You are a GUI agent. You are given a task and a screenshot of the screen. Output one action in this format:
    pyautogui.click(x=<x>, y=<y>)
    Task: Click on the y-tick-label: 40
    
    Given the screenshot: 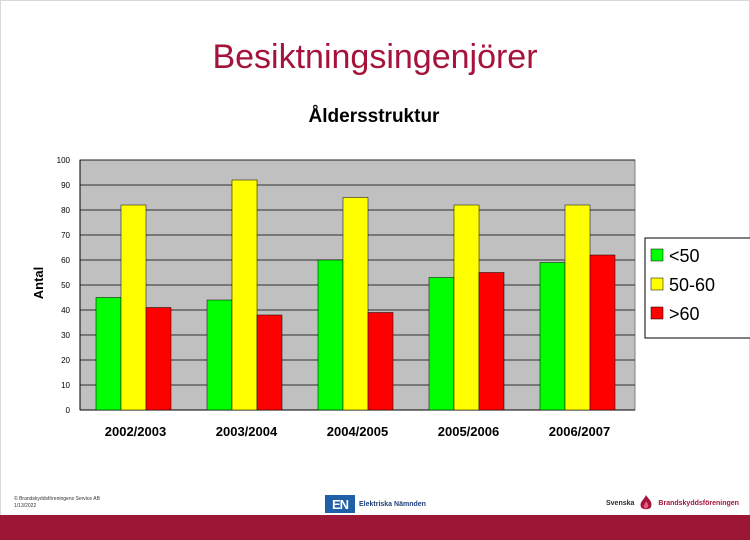 What is the action you would take?
    pyautogui.click(x=65, y=310)
    